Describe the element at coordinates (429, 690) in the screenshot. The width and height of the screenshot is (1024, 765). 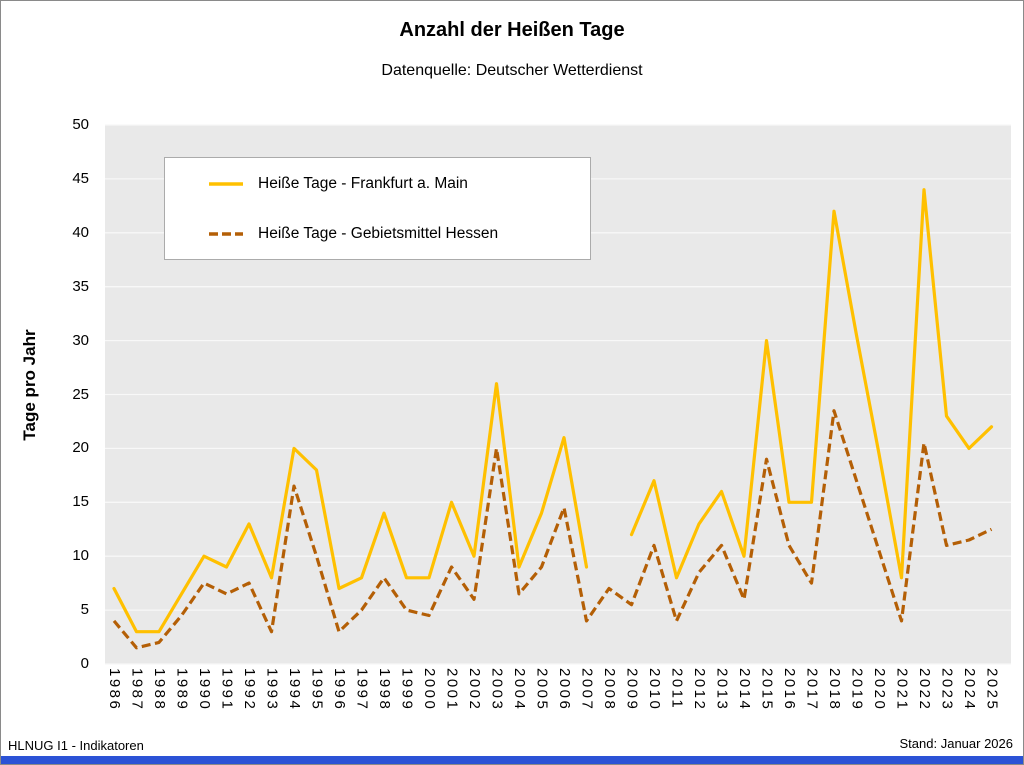
I see `x-tick-label: 2000` at that location.